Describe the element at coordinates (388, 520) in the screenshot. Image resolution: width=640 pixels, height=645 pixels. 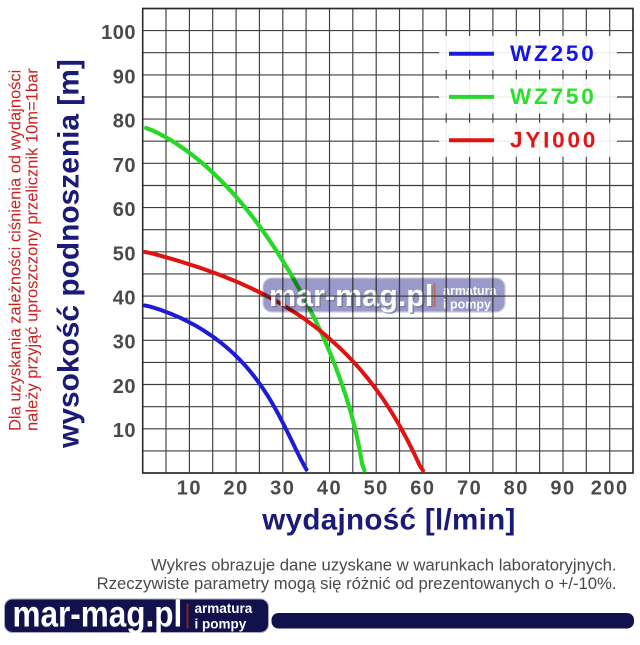
I see `svg-text: wydajność [l/min]` at that location.